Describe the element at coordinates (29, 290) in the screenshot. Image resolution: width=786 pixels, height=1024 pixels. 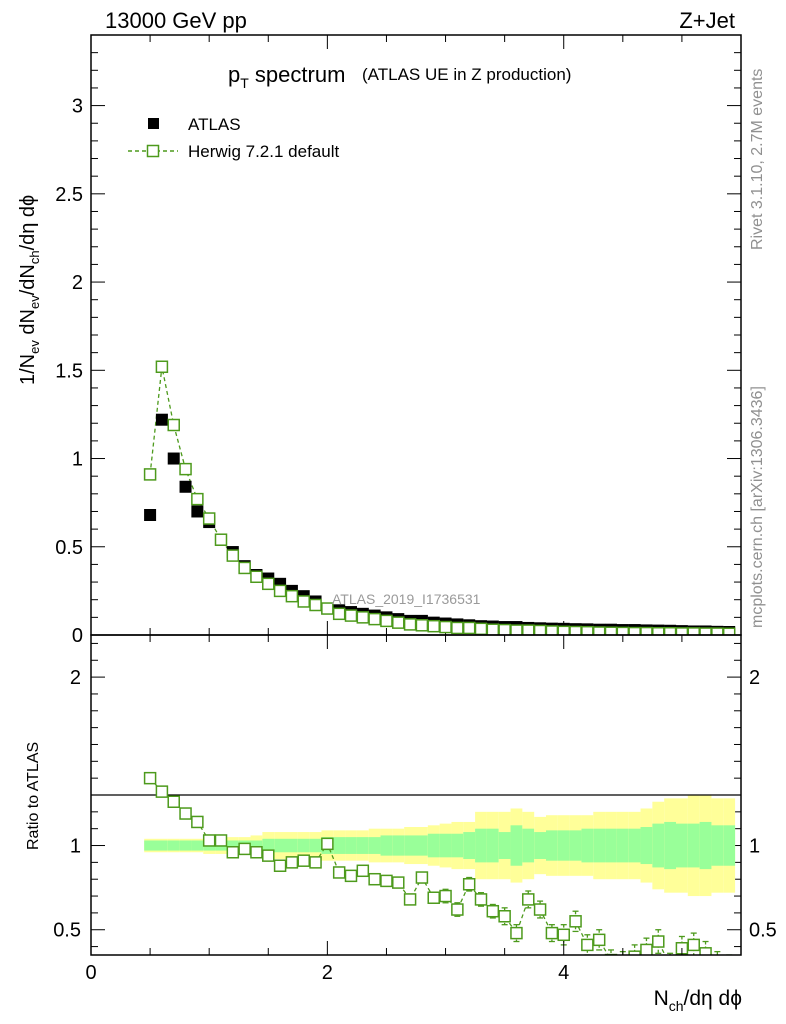
I see `main-y-axis-label: 1/Nev dNev/dNch/dη dϕ` at that location.